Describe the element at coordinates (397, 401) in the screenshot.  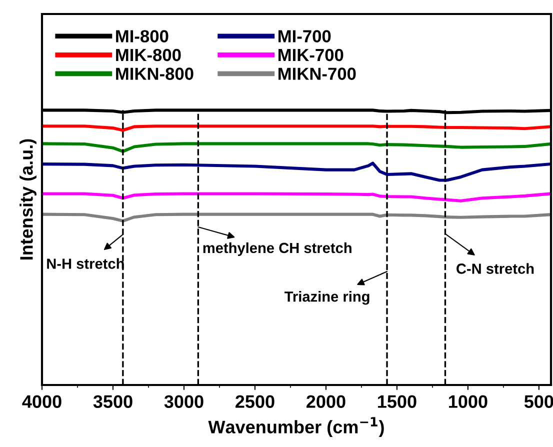
I see `x-tick-label: 1500` at that location.